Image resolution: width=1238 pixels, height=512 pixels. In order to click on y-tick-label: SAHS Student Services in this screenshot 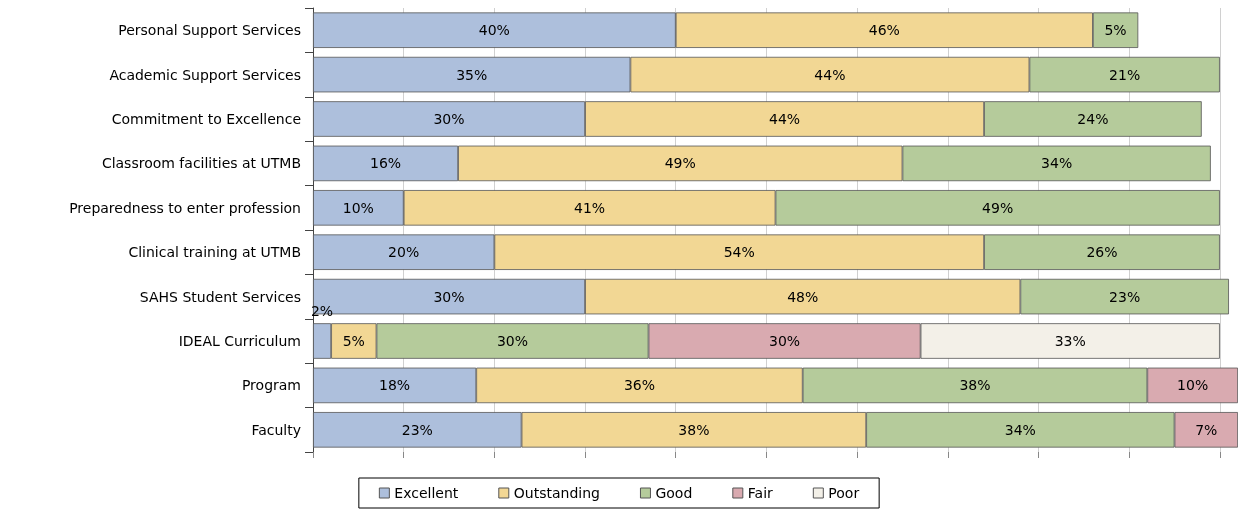, I will do `click(220, 296)`.